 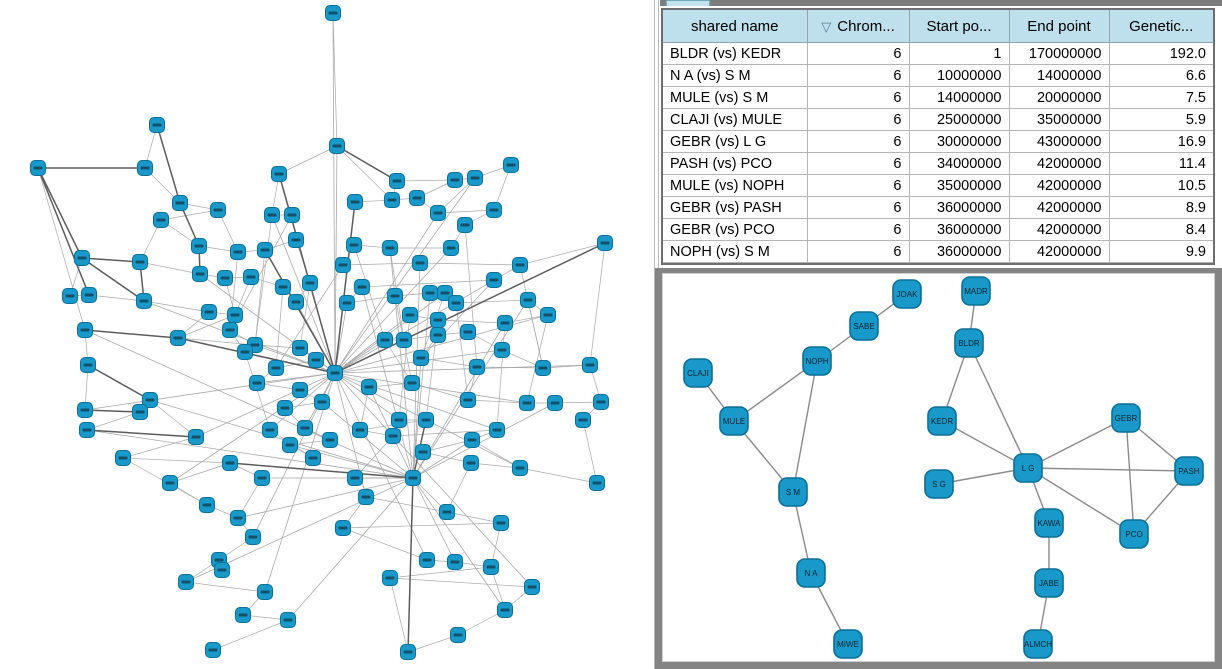 I want to click on network-node: BLDR, so click(x=969, y=343).